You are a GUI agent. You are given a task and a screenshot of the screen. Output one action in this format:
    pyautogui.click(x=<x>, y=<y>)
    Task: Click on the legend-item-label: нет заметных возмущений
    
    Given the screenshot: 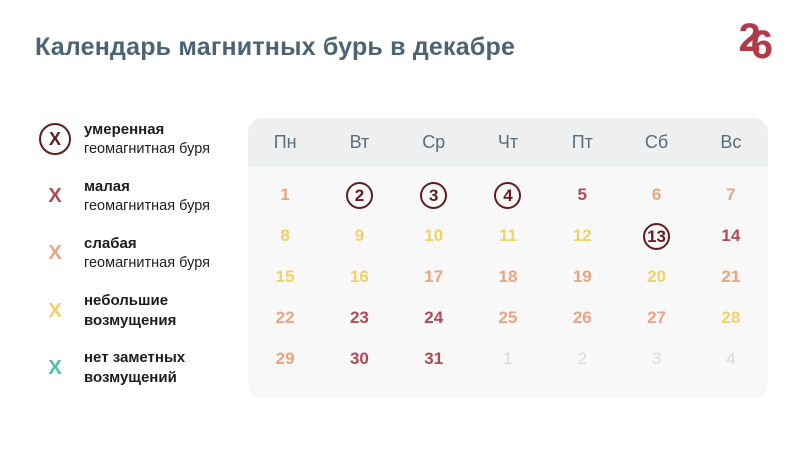 What is the action you would take?
    pyautogui.click(x=134, y=368)
    